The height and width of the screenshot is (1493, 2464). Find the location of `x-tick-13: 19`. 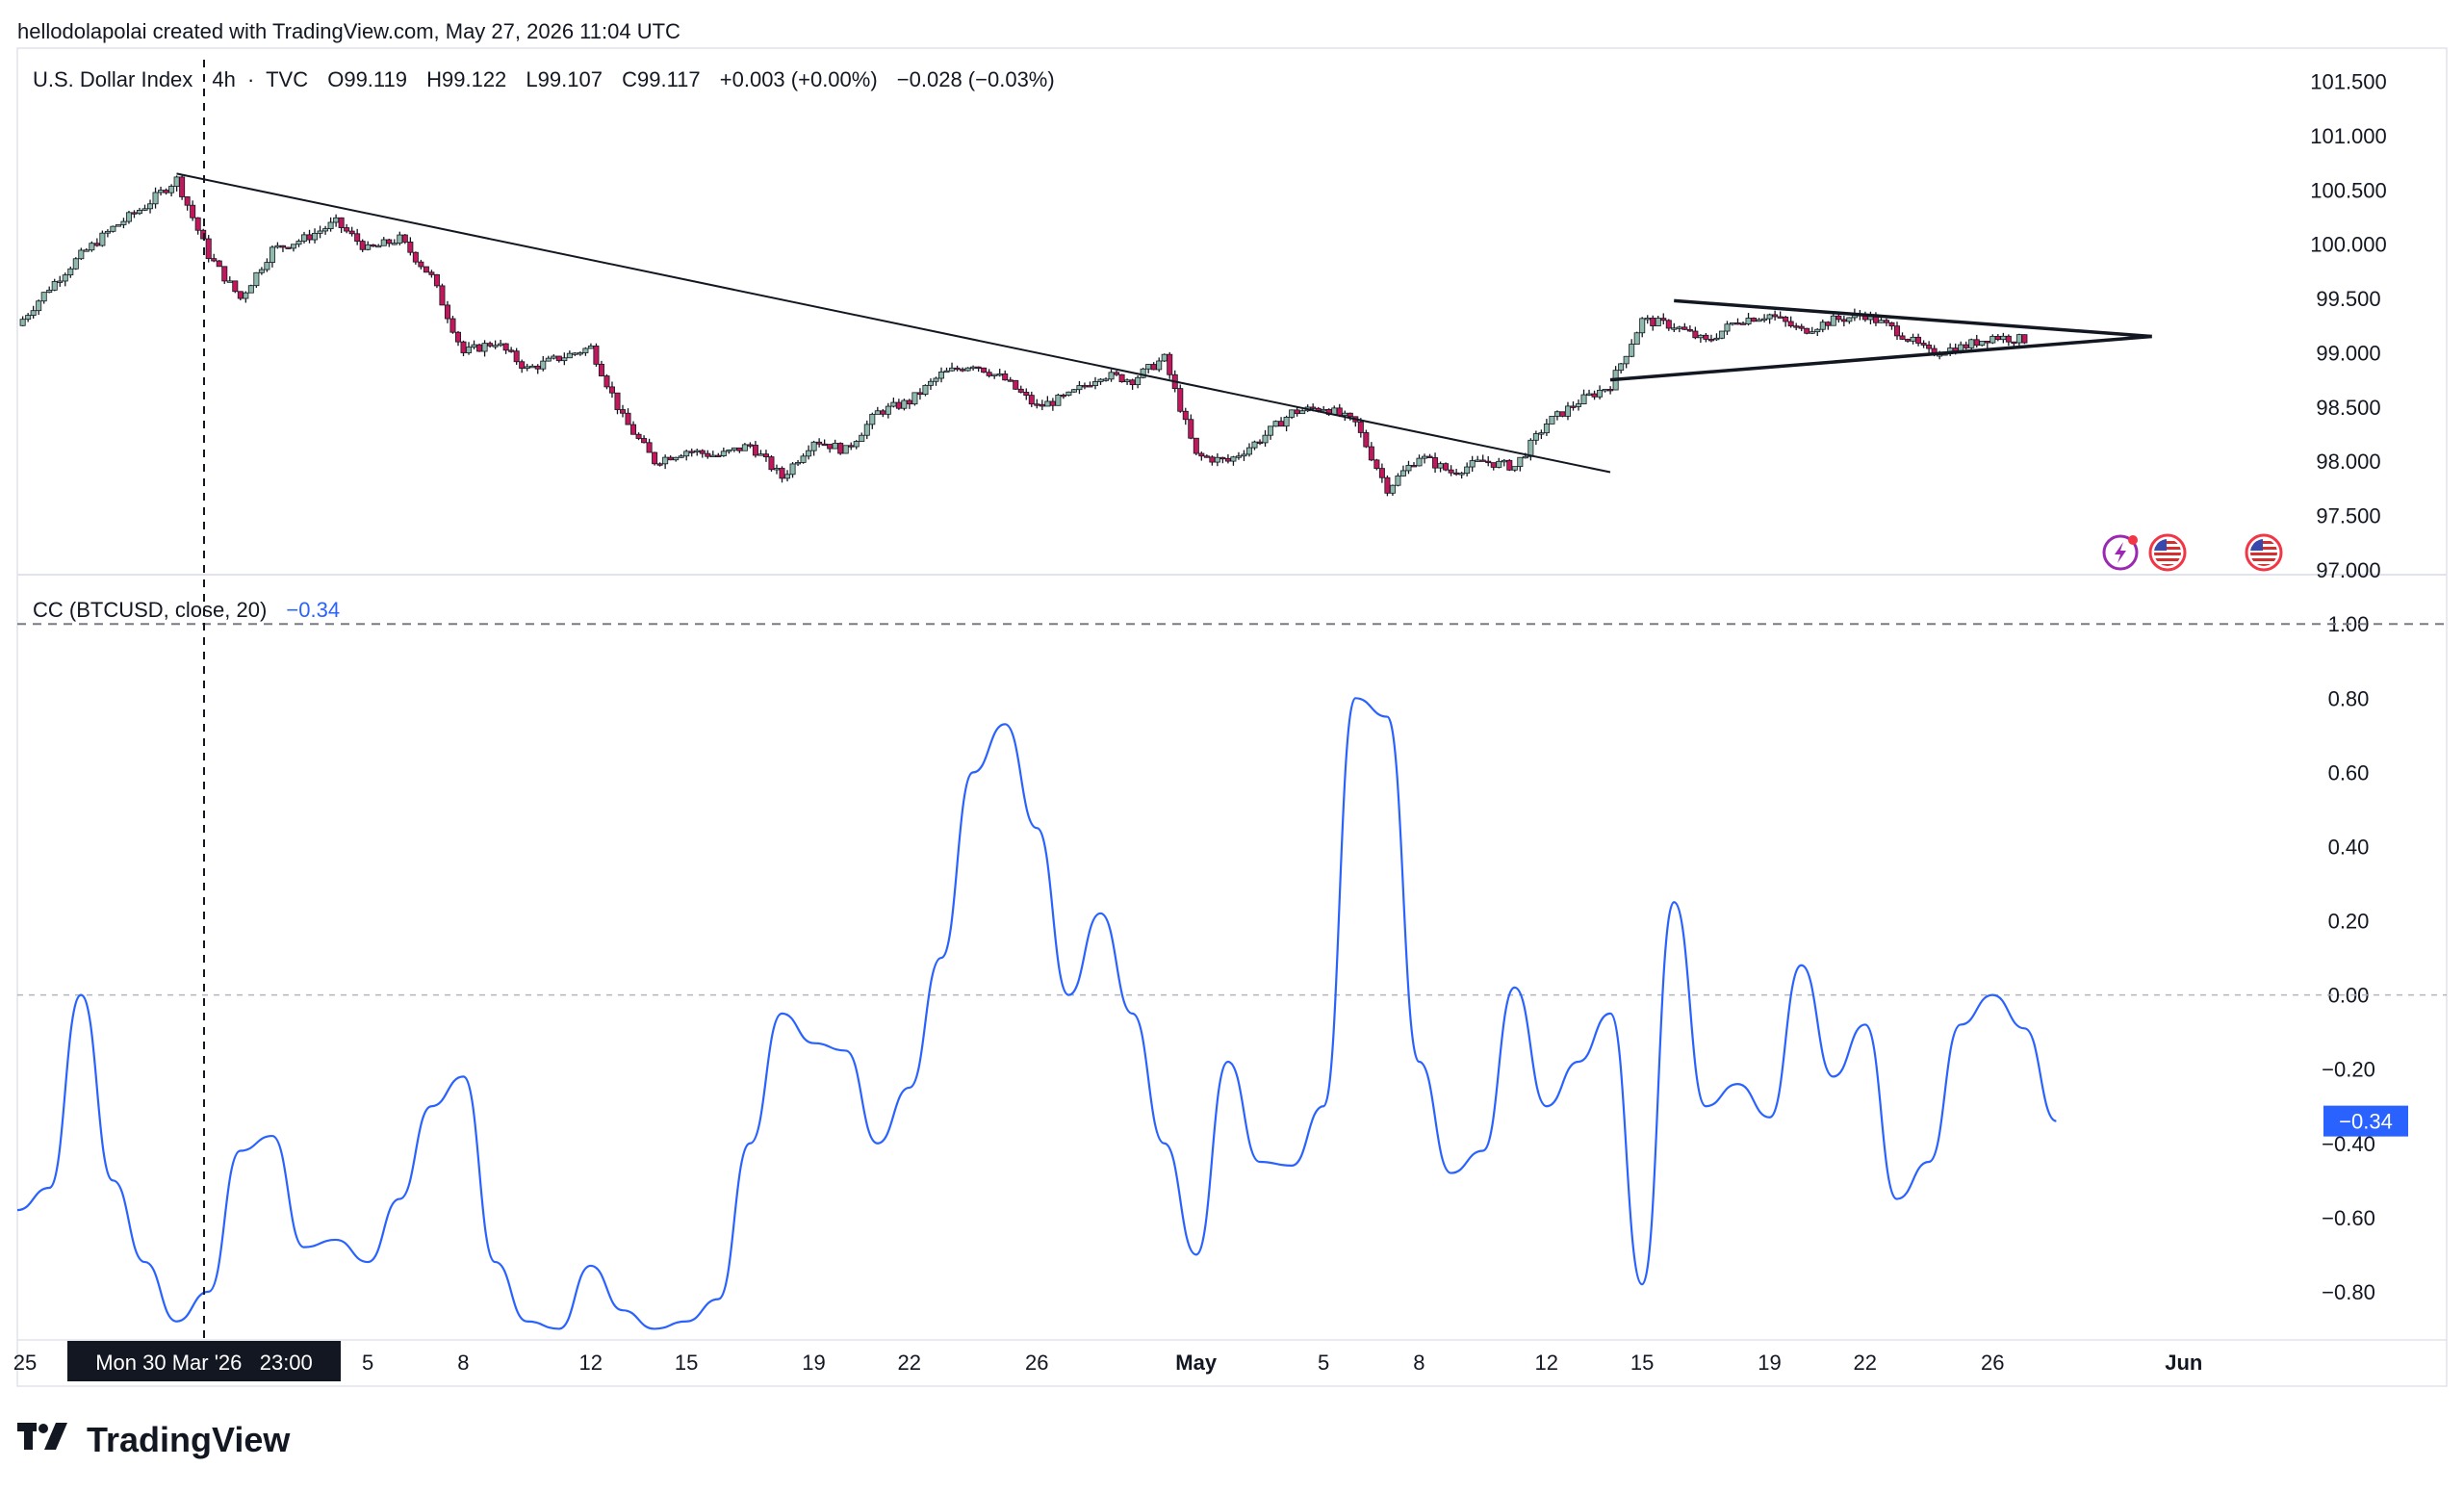

x-tick-13: 19 is located at coordinates (1769, 1363).